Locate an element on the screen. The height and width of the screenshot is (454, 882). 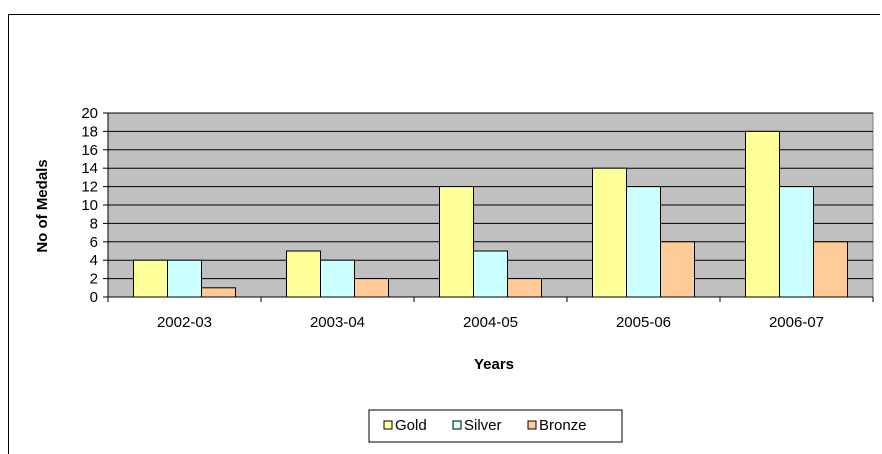
x-tick-label: 2002-03 is located at coordinates (184, 322).